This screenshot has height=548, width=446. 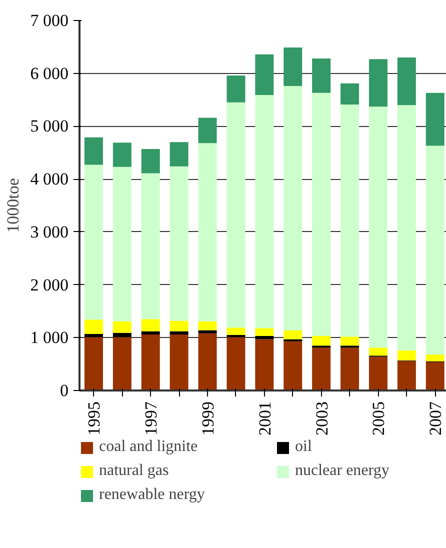 What do you see at coordinates (49, 179) in the screenshot?
I see `y-tick-label: 4 000` at bounding box center [49, 179].